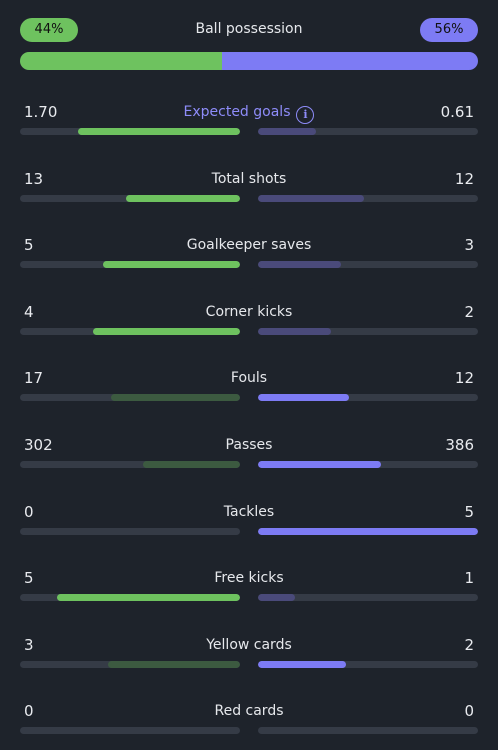 The height and width of the screenshot is (750, 498). Describe the element at coordinates (349, 61) in the screenshot. I see `away-possession-fill` at that location.